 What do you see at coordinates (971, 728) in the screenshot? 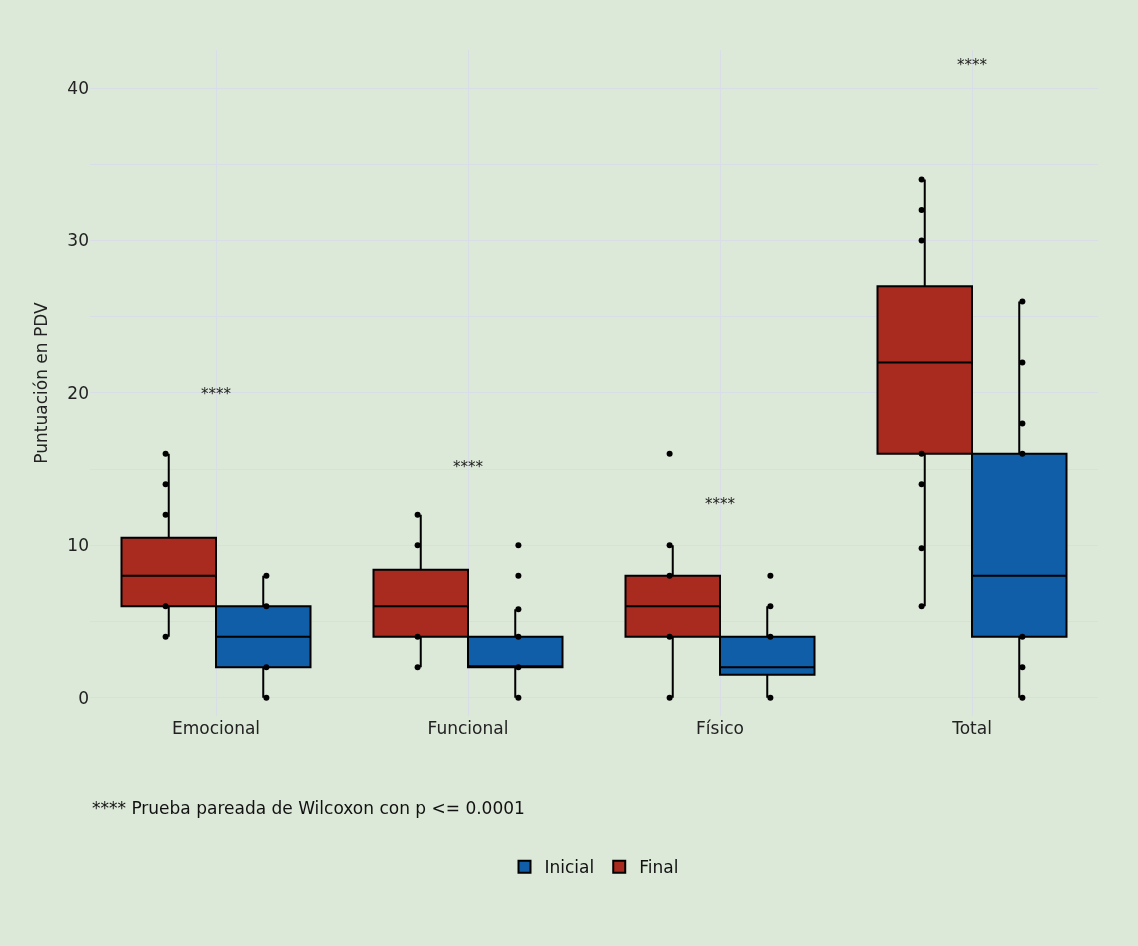
I see `x-tick-label: Total` at bounding box center [971, 728].